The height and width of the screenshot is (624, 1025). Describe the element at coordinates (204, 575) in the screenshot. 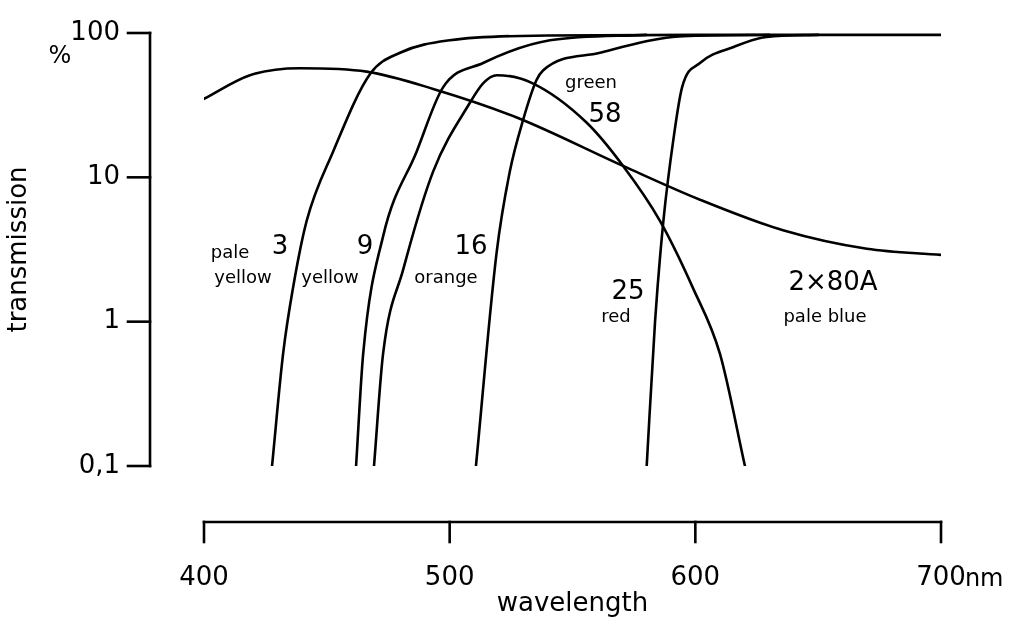

I see `x-tick-label: 400` at that location.